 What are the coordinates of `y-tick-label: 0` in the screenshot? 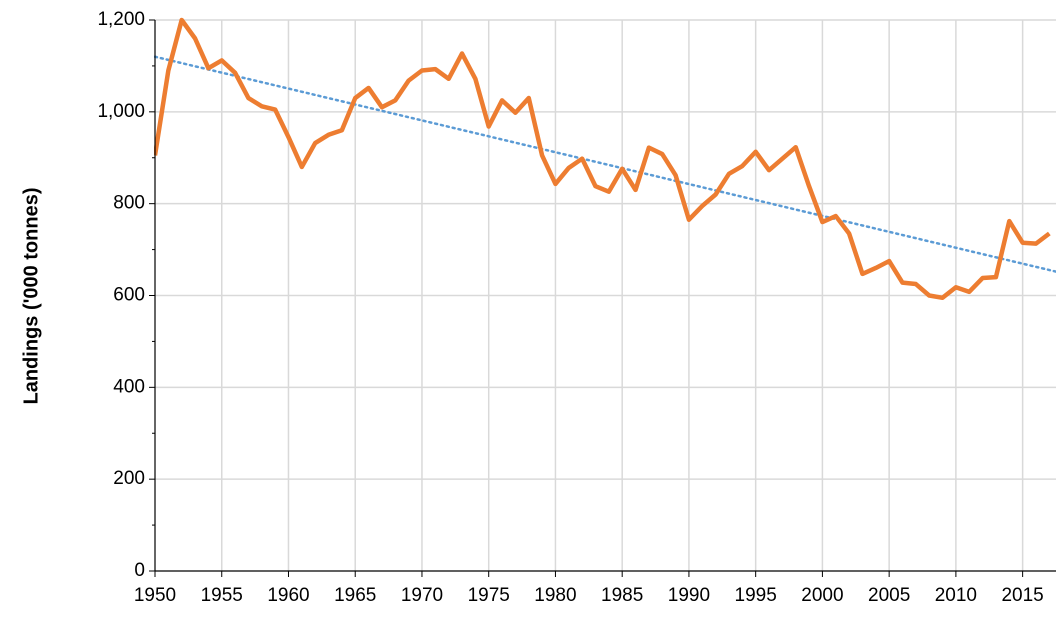 It's located at (139, 570).